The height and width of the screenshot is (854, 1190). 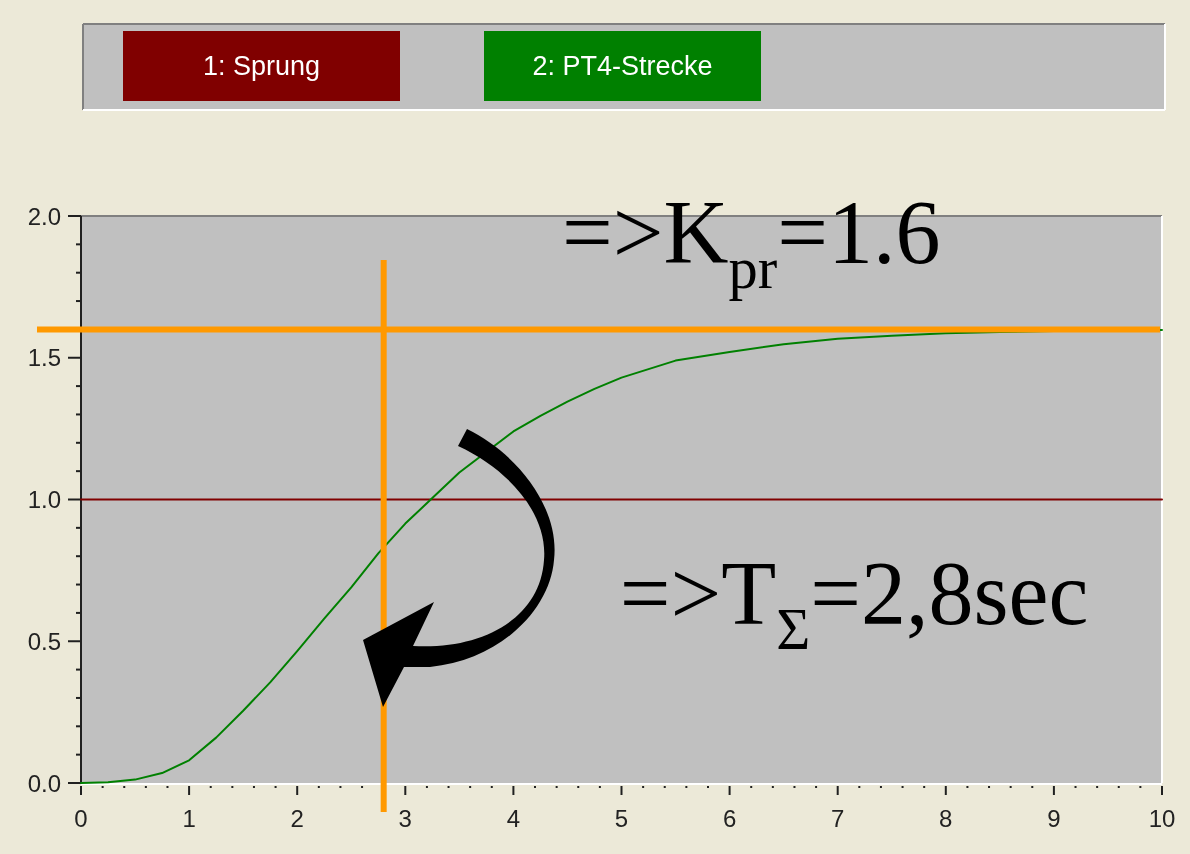 I want to click on x-tick-label: 7, so click(x=838, y=818).